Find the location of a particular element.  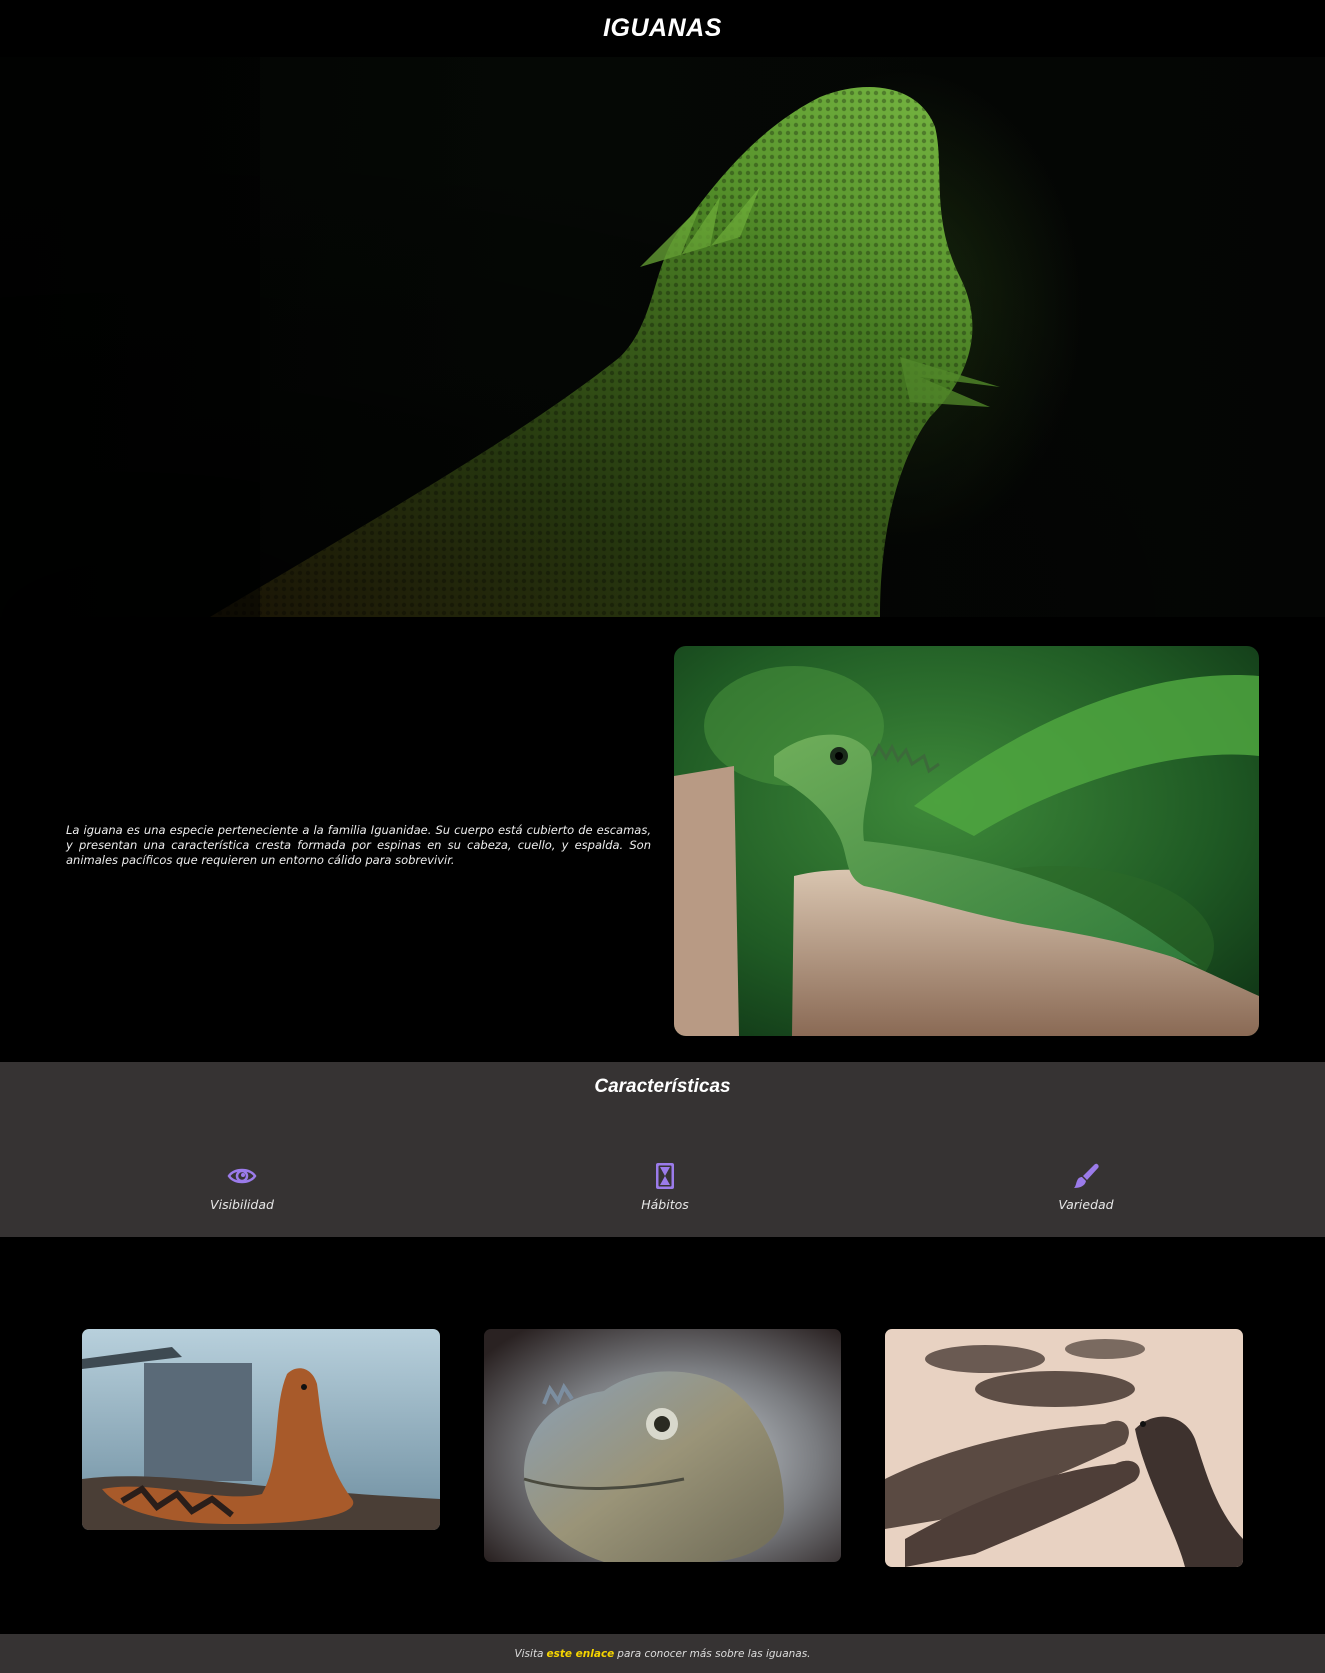

features-title: Características is located at coordinates (662, 1086).